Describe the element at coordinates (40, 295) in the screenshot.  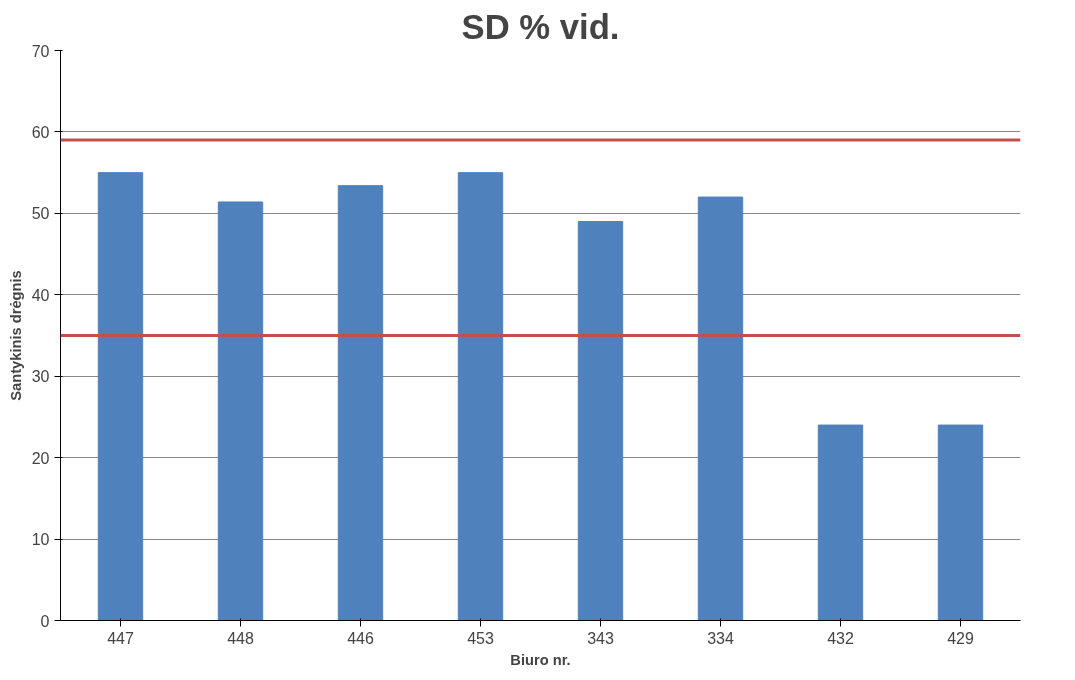
I see `y-tick-label: 40` at that location.